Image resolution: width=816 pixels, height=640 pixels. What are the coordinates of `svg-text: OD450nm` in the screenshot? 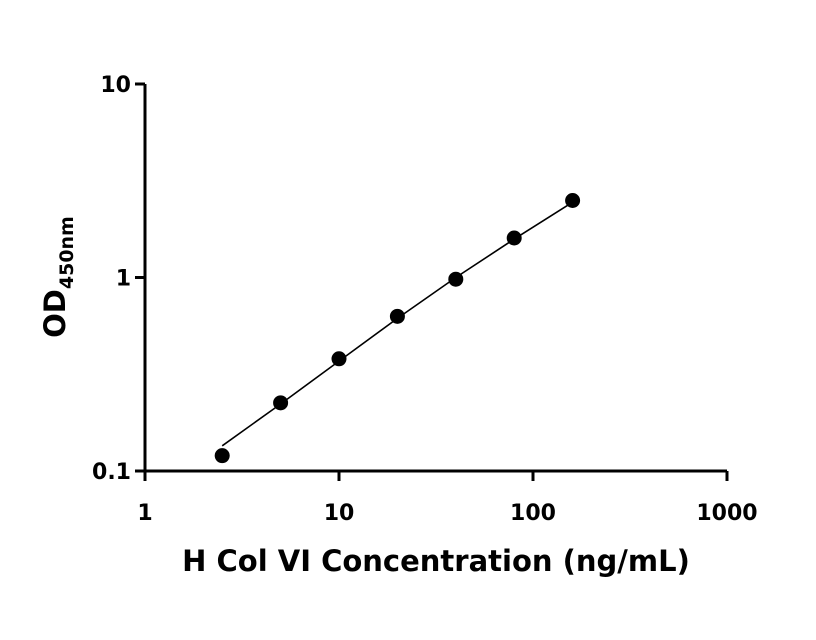 It's located at (58, 277).